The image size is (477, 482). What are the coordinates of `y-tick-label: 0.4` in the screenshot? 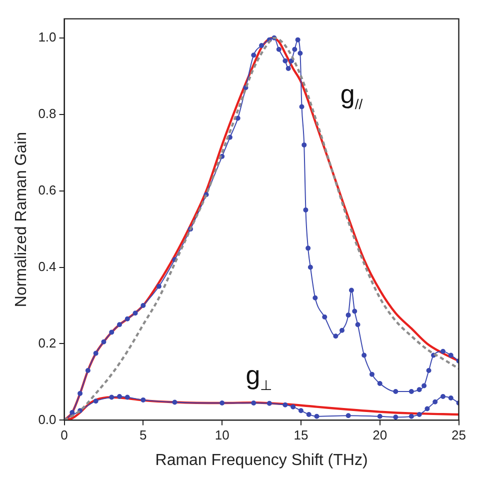 It's located at (47, 266).